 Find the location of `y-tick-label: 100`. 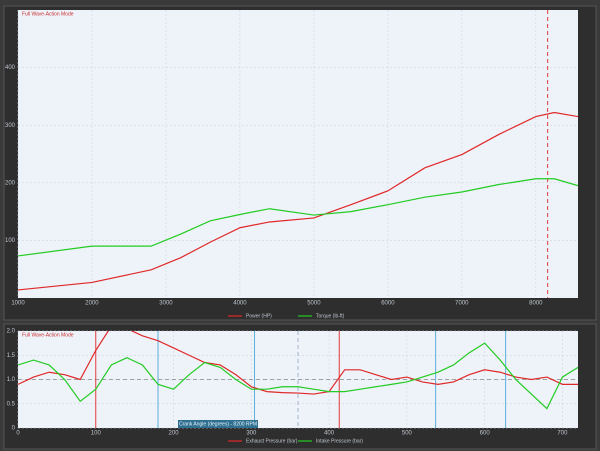

y-tick-label: 100 is located at coordinates (10, 241).